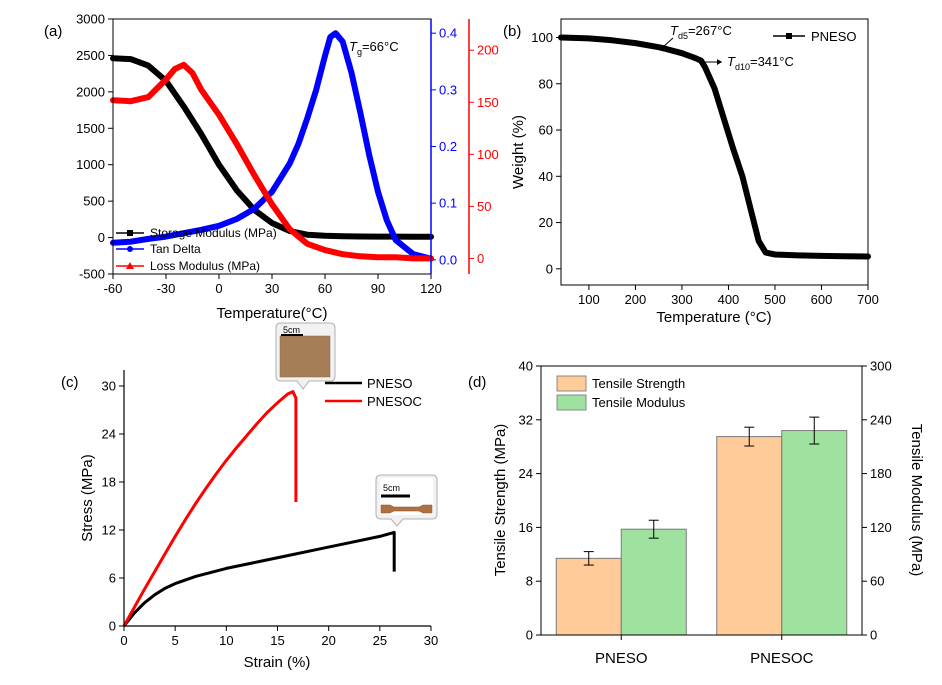 This screenshot has height=685, width=942. What do you see at coordinates (713, 317) in the screenshot?
I see `panel-b-xlabel: Temperature (°C)` at bounding box center [713, 317].